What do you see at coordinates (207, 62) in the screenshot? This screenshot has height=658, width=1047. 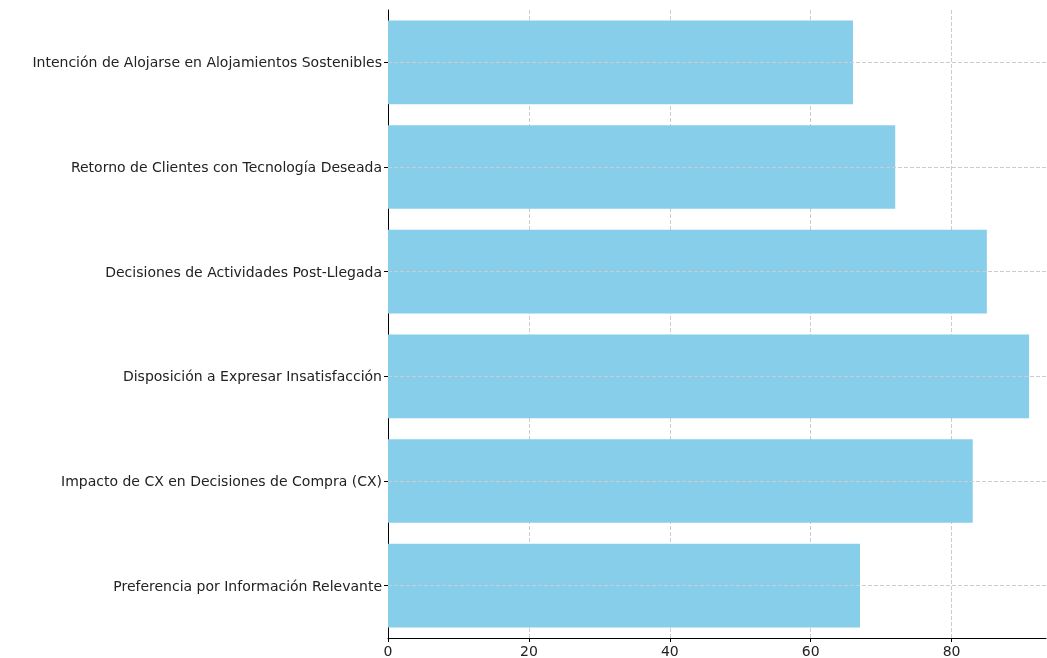 I see `y-tick-label: Intención de Alojarse en Alojamientos Sostenibles` at bounding box center [207, 62].